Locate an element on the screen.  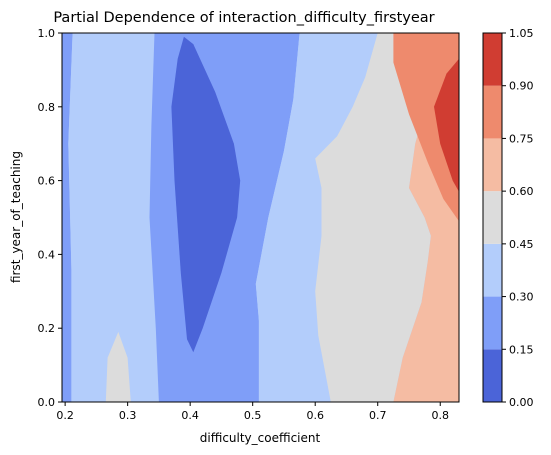
x-tick-label: 0.6 is located at coordinates (315, 415).